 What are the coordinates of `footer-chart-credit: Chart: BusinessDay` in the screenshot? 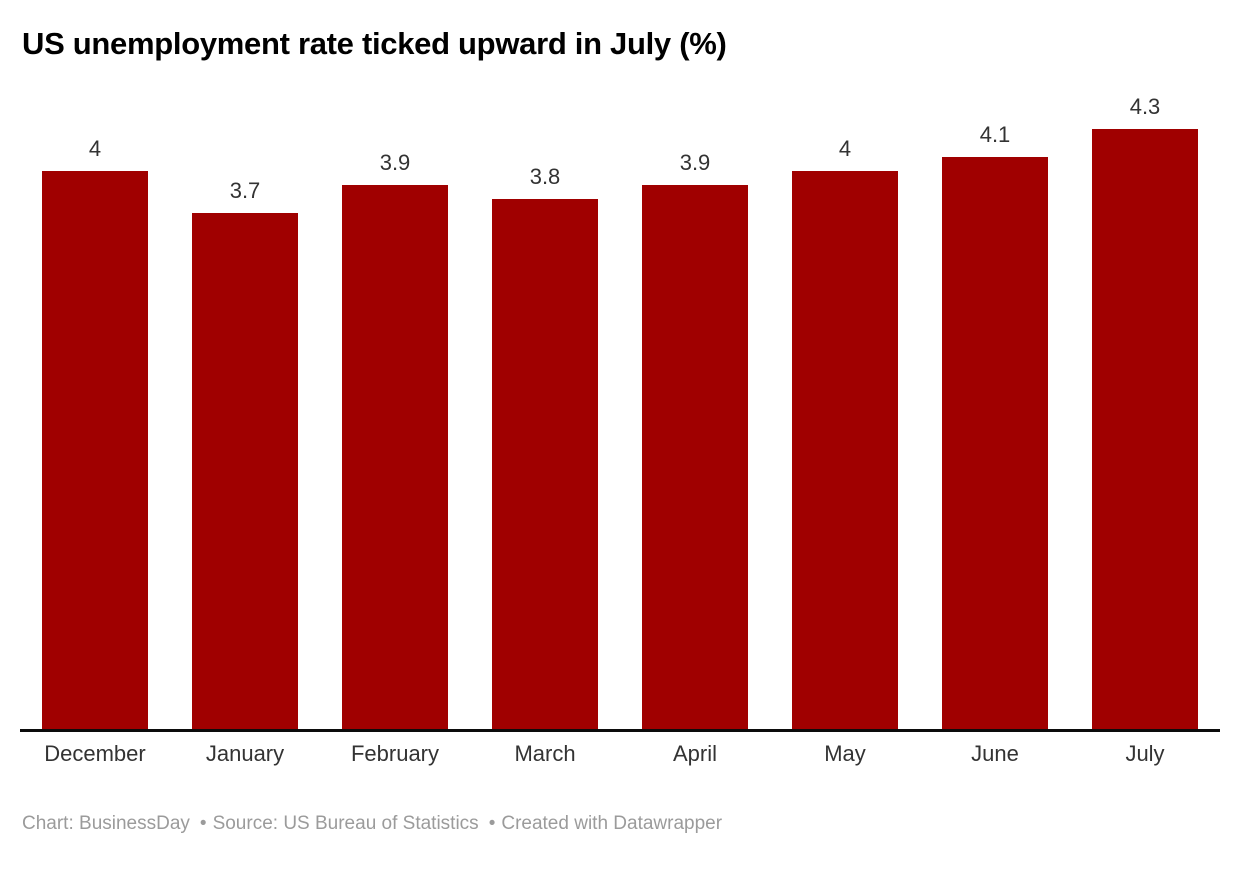 It's located at (106, 823).